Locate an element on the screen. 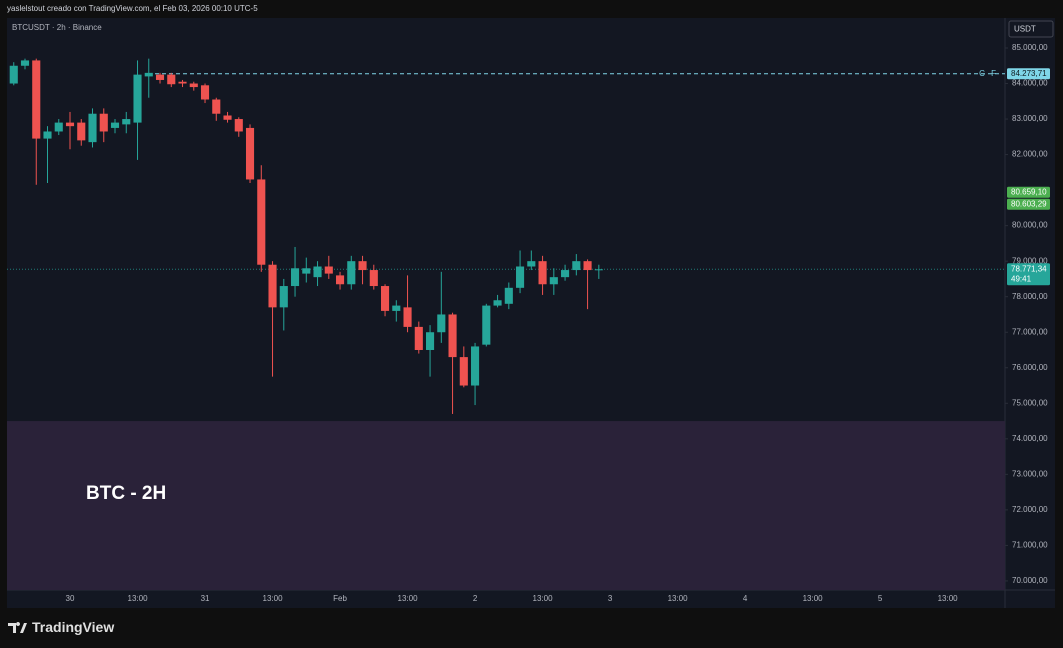 Image resolution: width=1063 pixels, height=648 pixels. y-tick-label: 85.000,00 is located at coordinates (1030, 47).